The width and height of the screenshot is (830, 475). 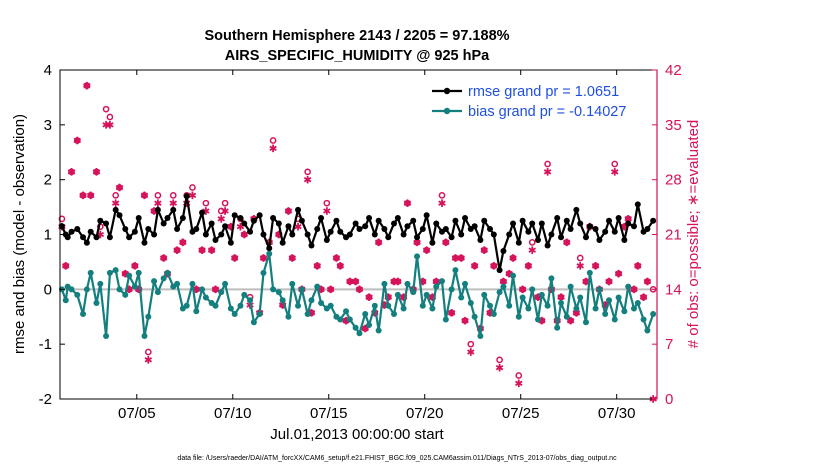 What do you see at coordinates (45, 344) in the screenshot?
I see `y-tick-label: -1` at bounding box center [45, 344].